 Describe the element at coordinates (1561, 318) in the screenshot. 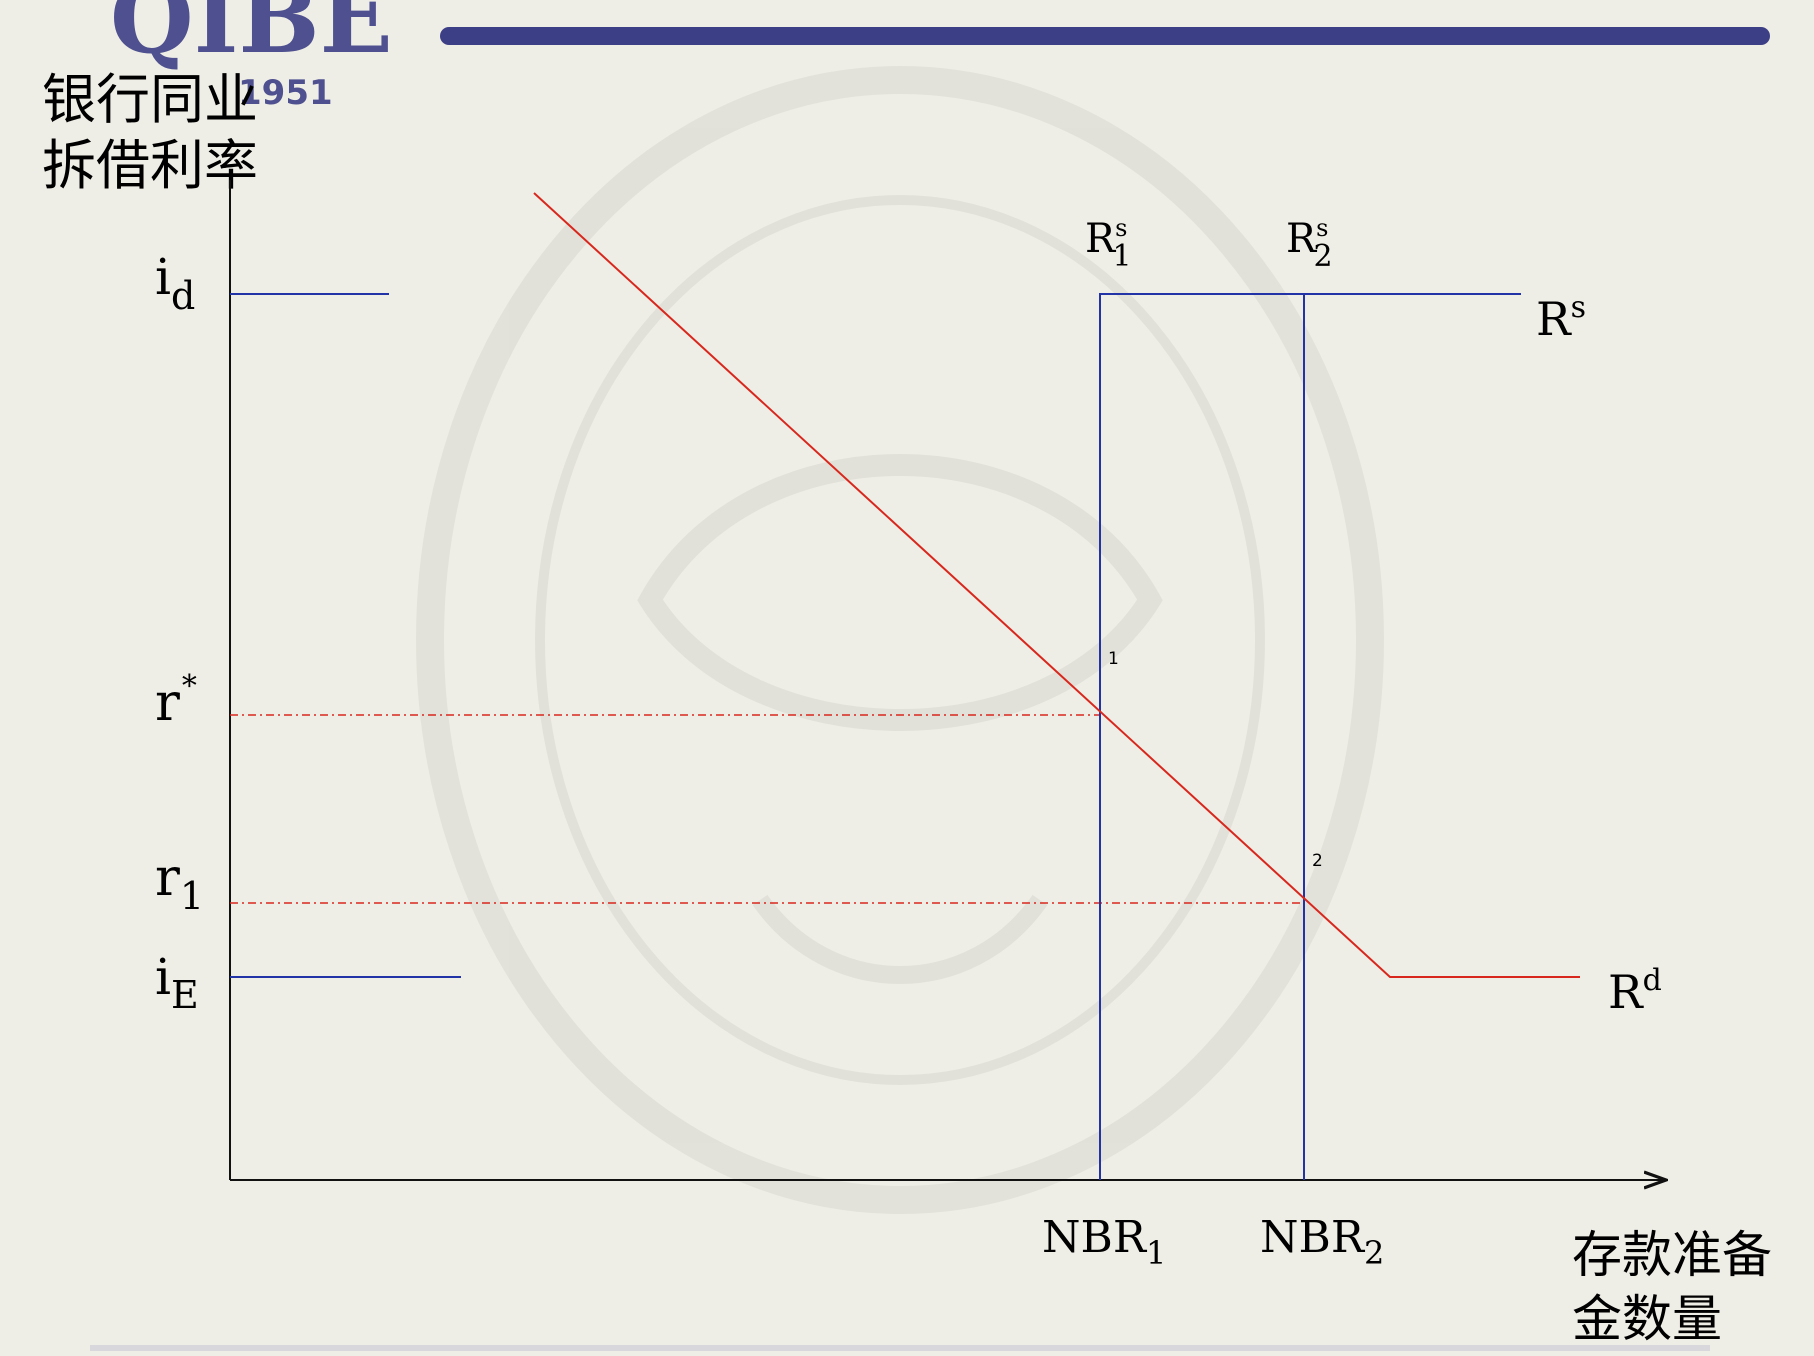

I see `label-rs: Rs` at that location.